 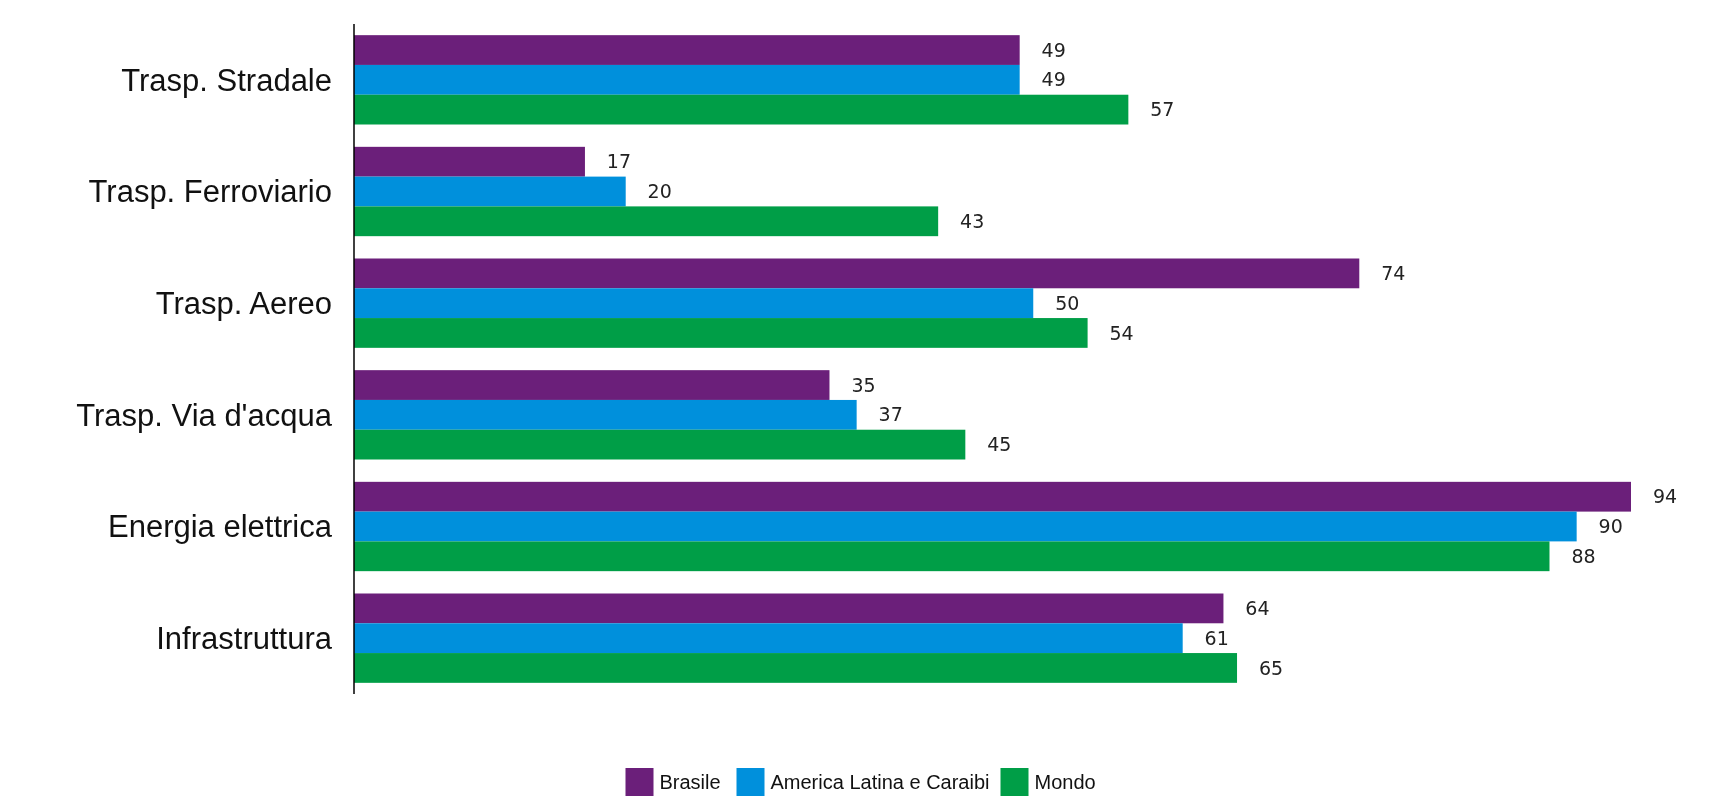 What do you see at coordinates (243, 304) in the screenshot?
I see `y-tick-label: Trasp. Aereo` at bounding box center [243, 304].